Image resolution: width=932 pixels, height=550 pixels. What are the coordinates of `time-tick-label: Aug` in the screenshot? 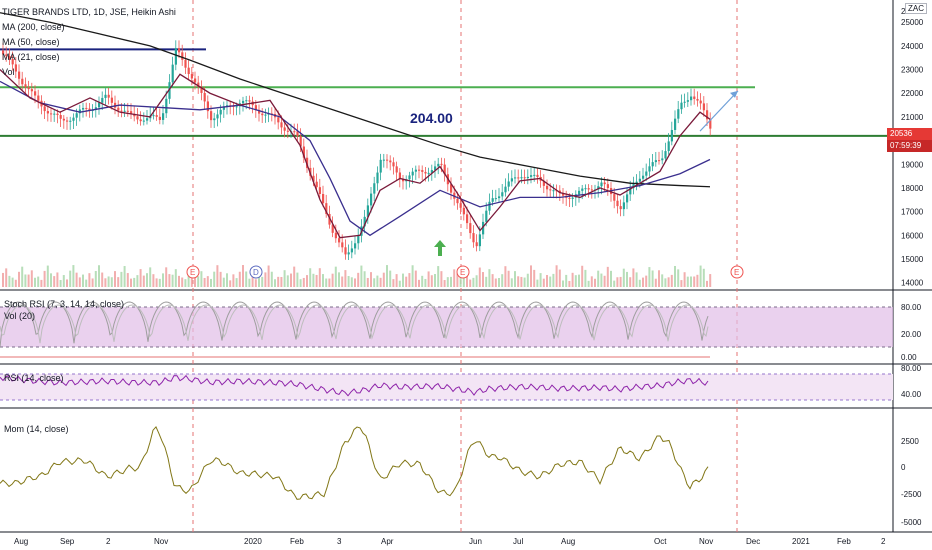 It's located at (21, 541).